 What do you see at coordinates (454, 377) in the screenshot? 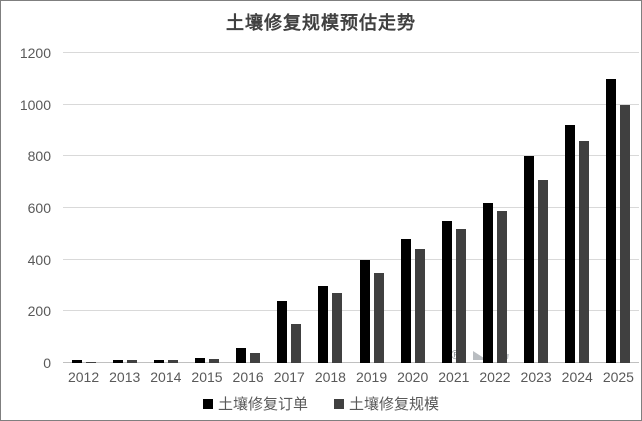
I see `x-axis-label-2021: 2021` at bounding box center [454, 377].